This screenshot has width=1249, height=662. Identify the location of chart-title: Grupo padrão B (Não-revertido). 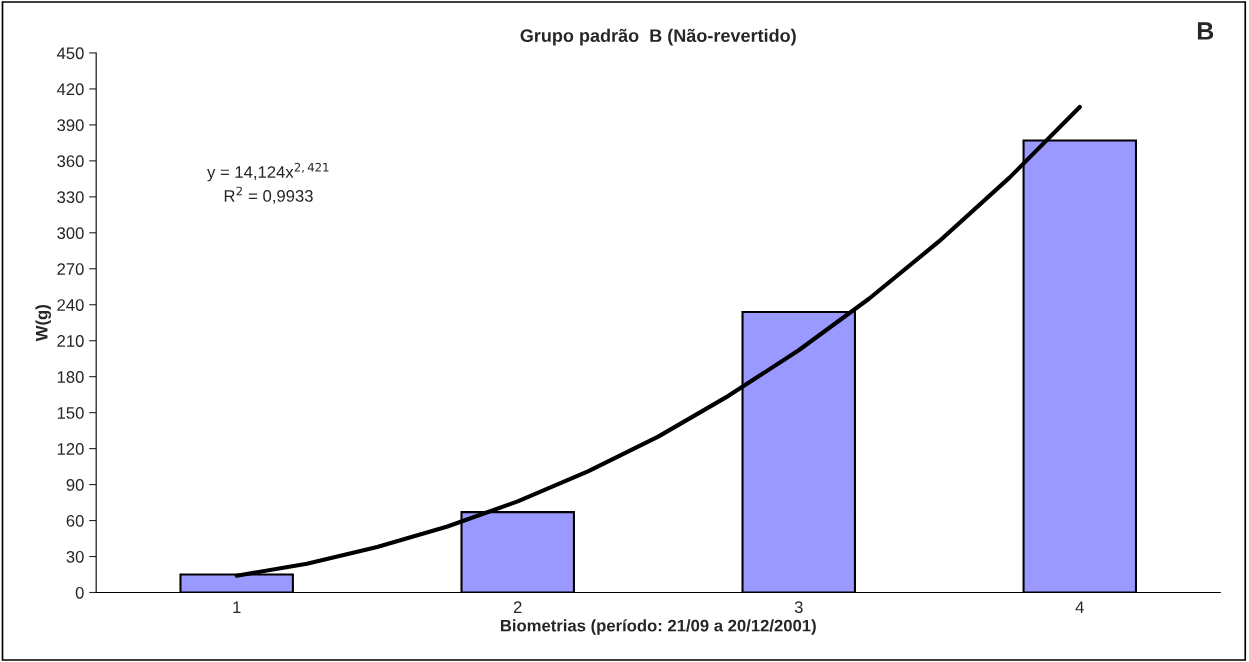
(658, 37).